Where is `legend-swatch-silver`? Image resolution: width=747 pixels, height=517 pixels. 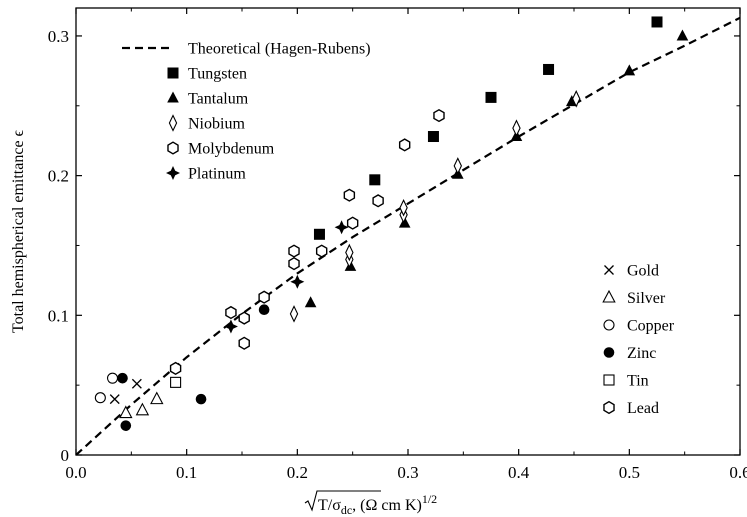 legend-swatch-silver is located at coordinates (609, 296).